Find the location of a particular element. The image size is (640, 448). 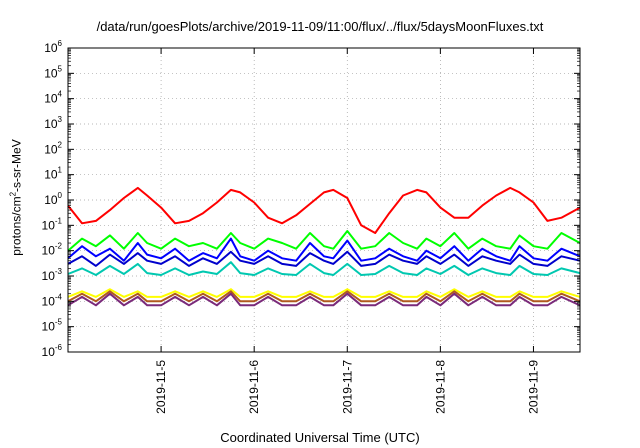

y-tick-label: 10⁰ is located at coordinates (53, 199).